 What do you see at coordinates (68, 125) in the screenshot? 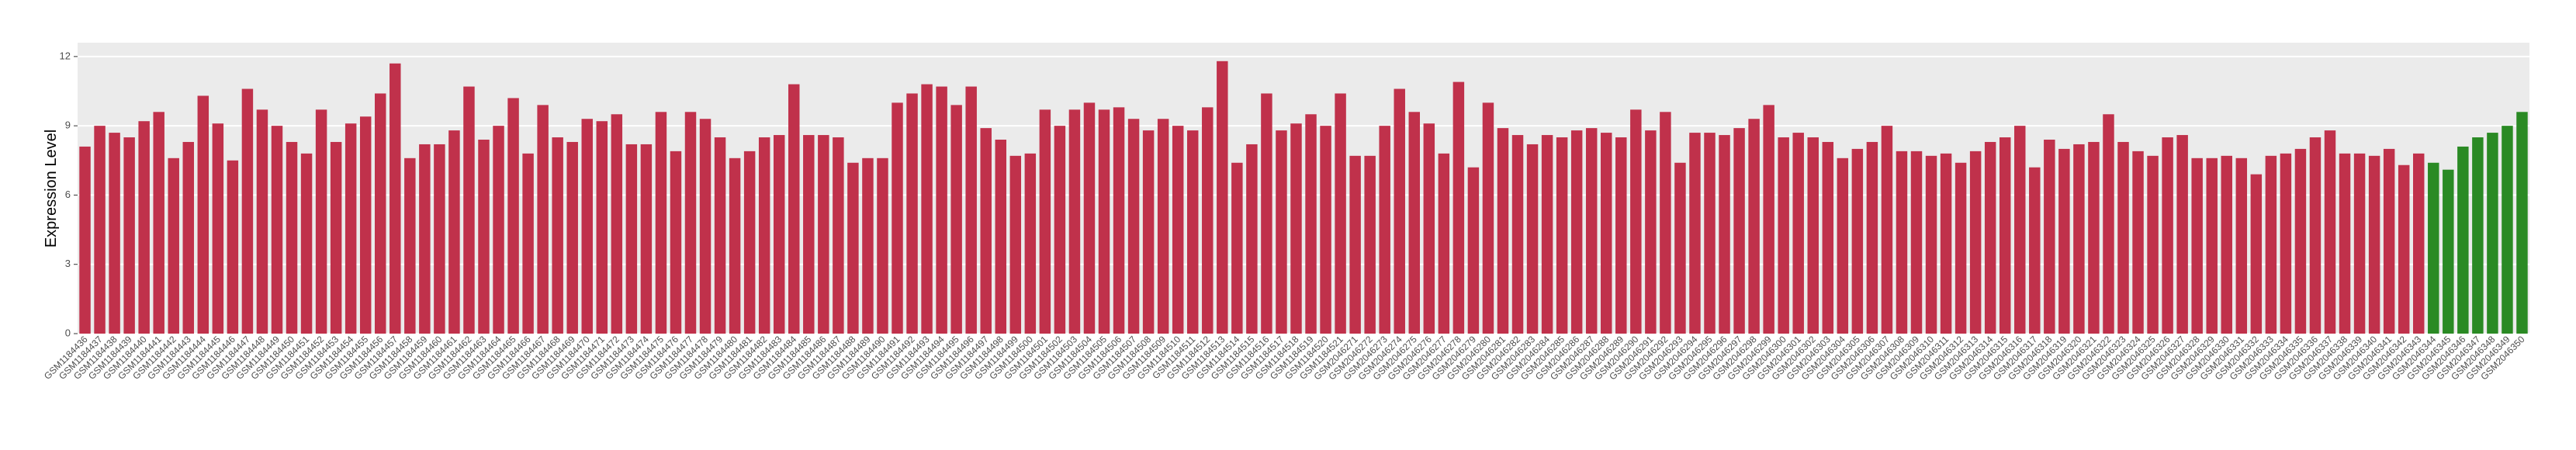
I see `y-tick-label: 9` at bounding box center [68, 125].